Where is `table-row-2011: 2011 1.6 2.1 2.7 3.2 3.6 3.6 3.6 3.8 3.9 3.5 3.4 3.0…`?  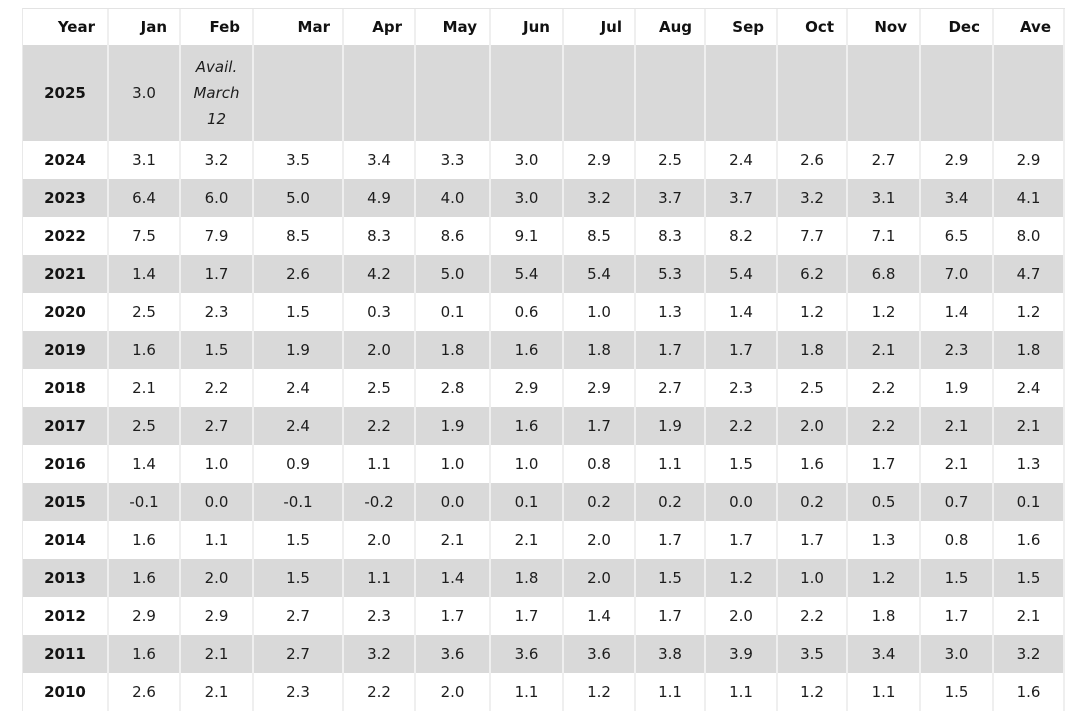
table-row-2011: 2011 1.6 2.1 2.7 3.2 3.6 3.6 3.6 3.8 3.9 3.5 3.4 3.0… is located at coordinates (544, 654).